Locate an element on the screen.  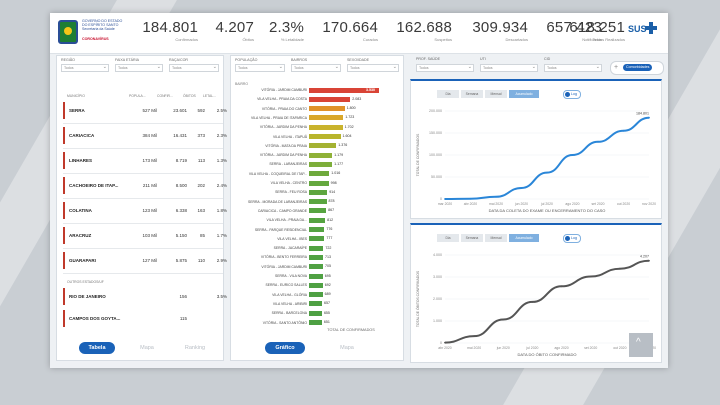
table-row: CAMPOS DOS GOYTA... 115 is located at coordinates (144, 318).